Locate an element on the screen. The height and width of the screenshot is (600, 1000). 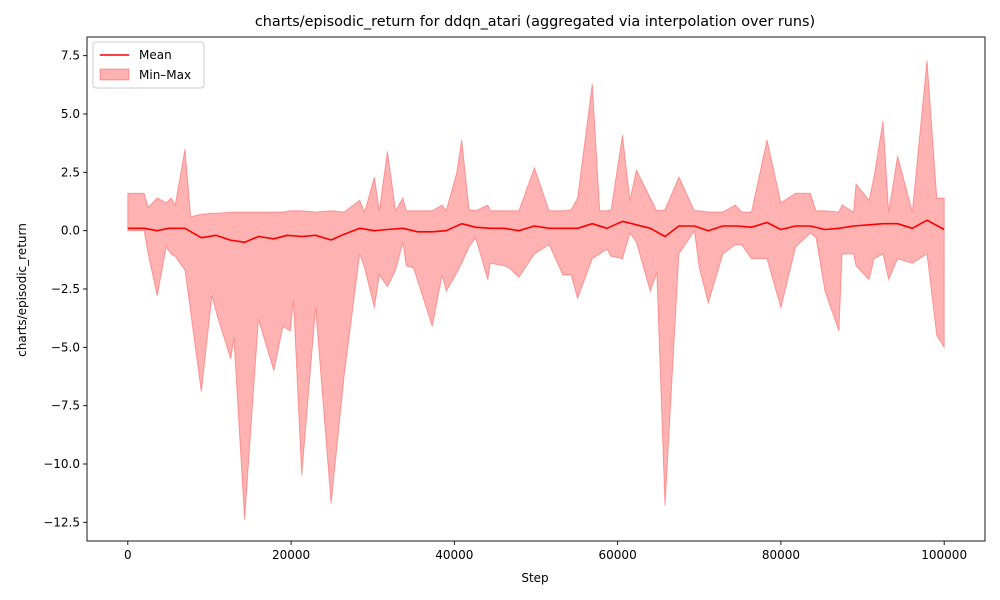
x-tick-label: 60000 is located at coordinates (618, 555).